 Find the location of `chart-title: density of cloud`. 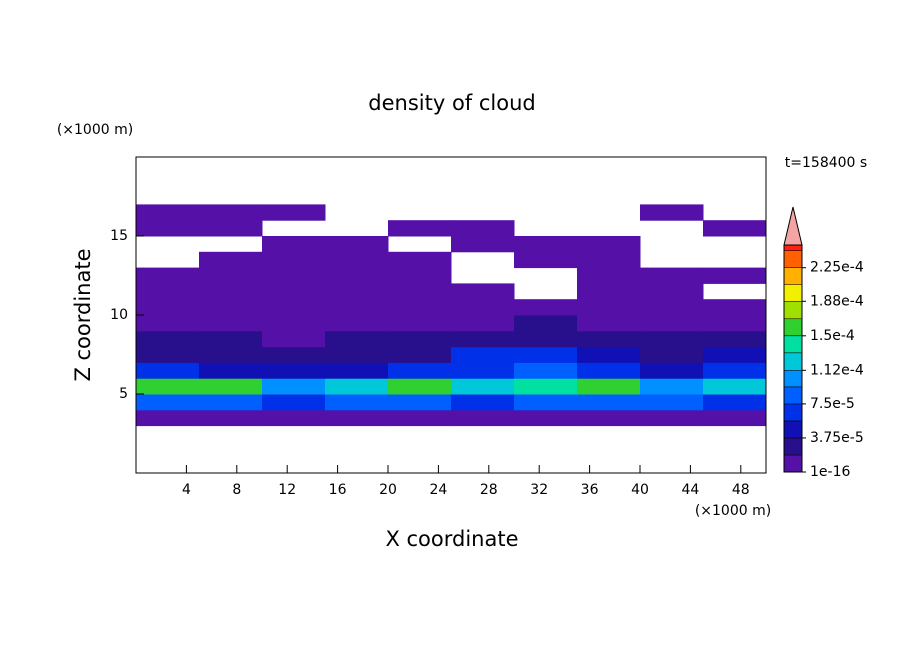

chart-title: density of cloud is located at coordinates (451, 103).